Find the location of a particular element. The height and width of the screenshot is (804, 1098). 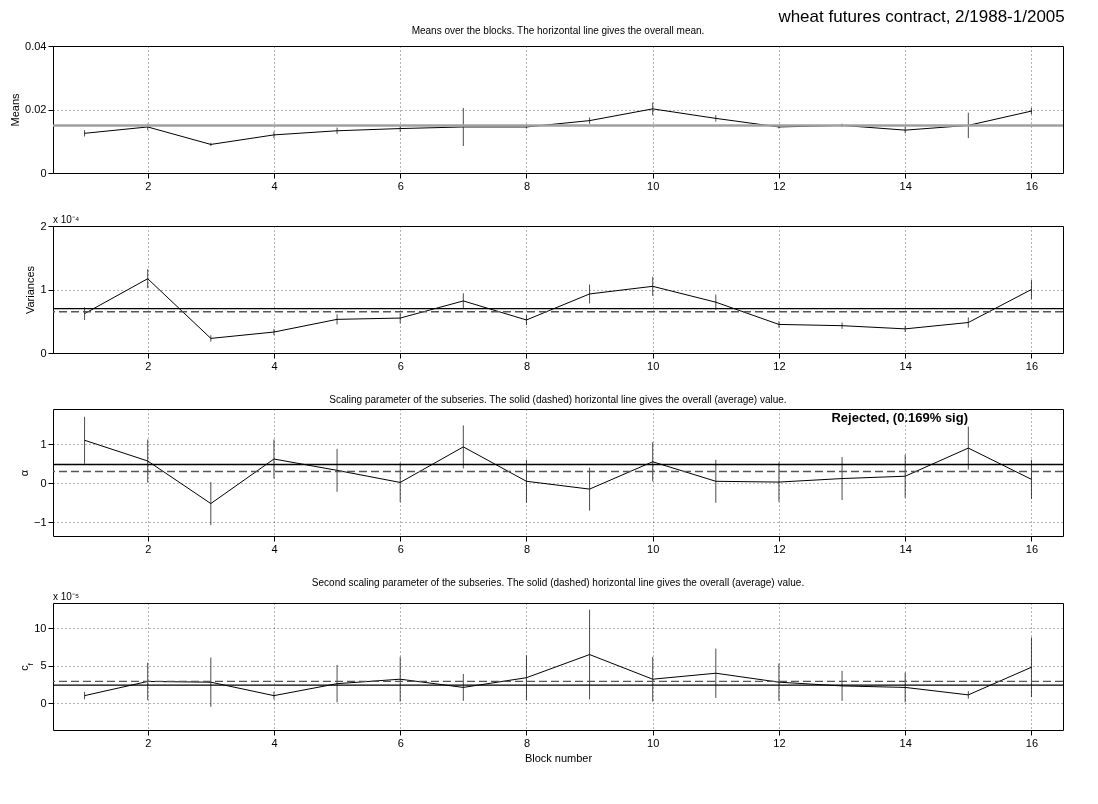

chart-subtitle: Second scaling parameter of the subseries. The solid (dashed) horizontal line gives the overall (average) value. is located at coordinates (558, 582).